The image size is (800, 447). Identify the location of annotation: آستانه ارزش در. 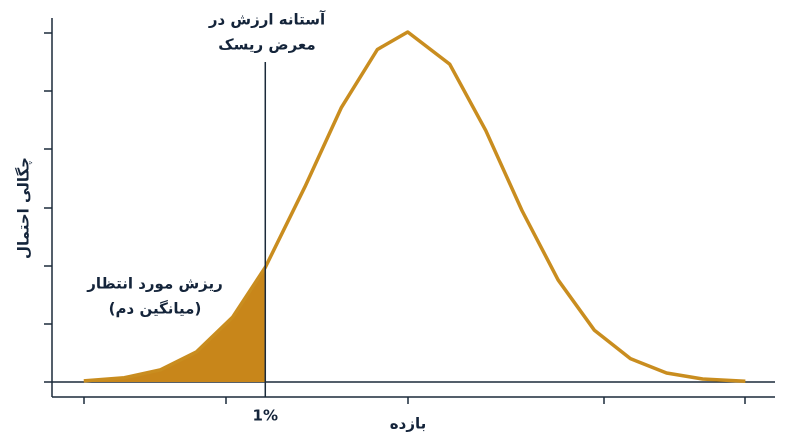
(267, 20).